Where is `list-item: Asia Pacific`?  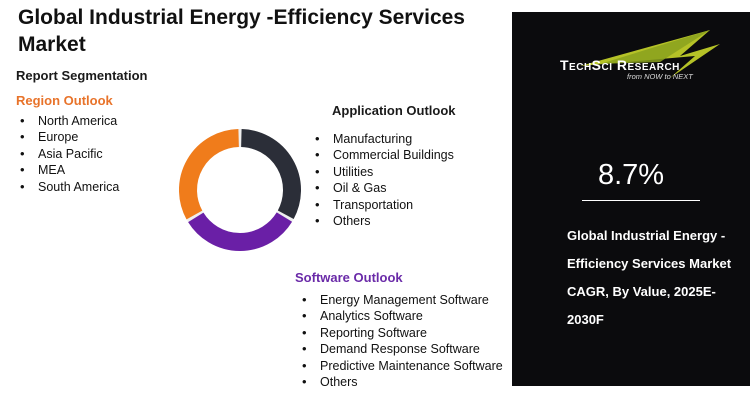
list-item: Asia Pacific is located at coordinates (108, 154).